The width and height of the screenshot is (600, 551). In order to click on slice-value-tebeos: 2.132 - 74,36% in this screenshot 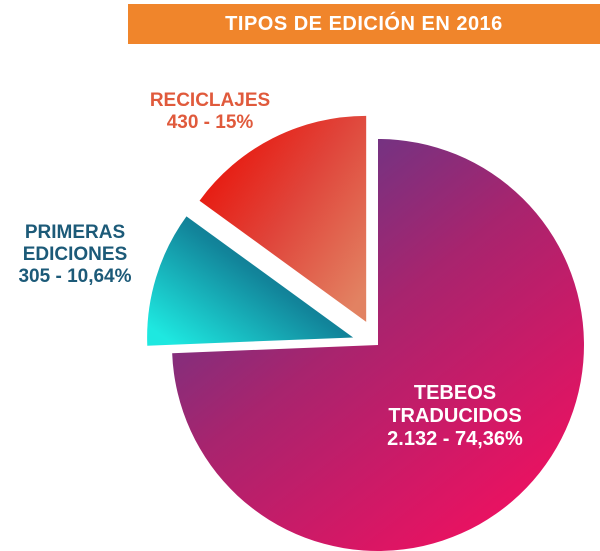, I will do `click(455, 439)`.